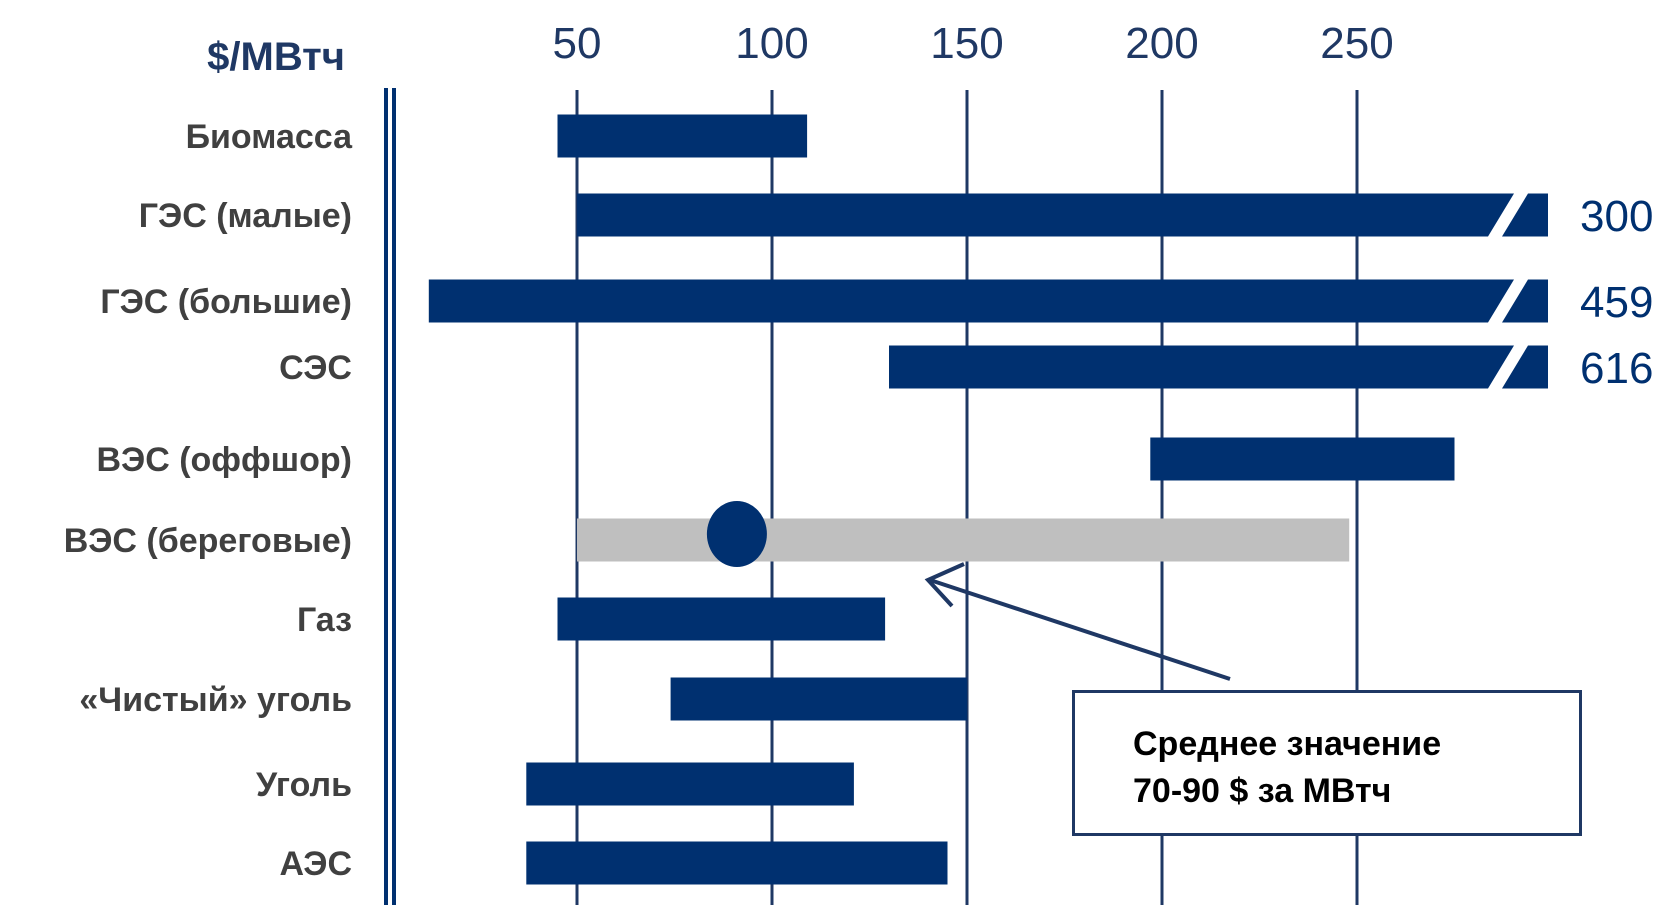 The width and height of the screenshot is (1673, 905). What do you see at coordinates (270, 137) in the screenshot?
I see `category-label-0: Биомасса` at bounding box center [270, 137].